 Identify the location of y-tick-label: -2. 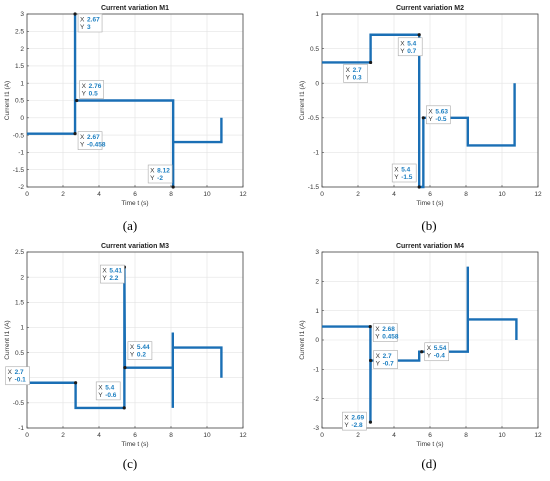
(21, 187).